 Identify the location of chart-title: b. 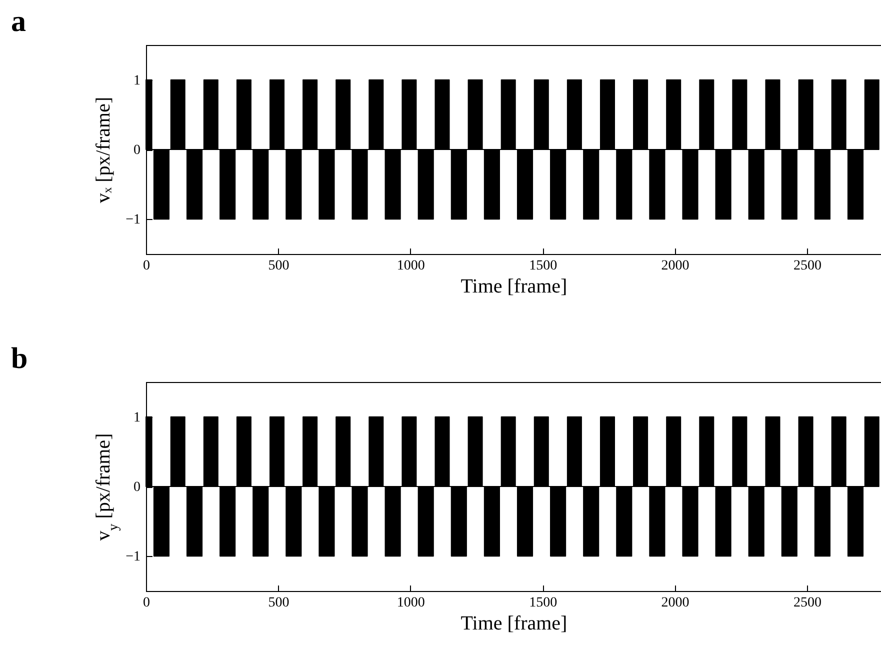
(19, 358).